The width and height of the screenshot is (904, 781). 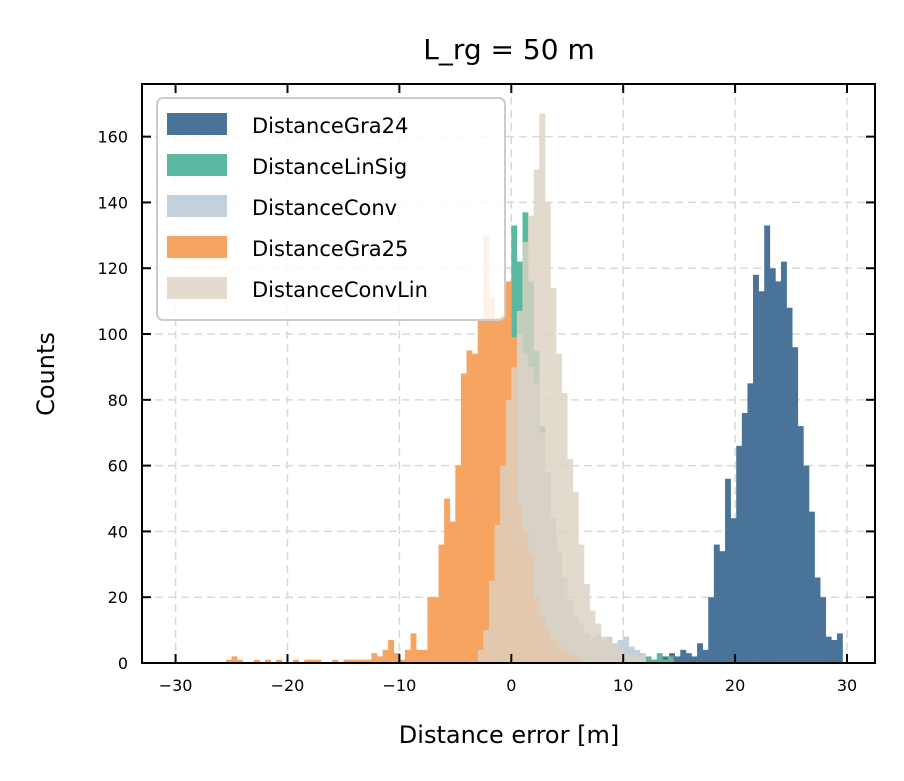 I want to click on y-tick-label: 160, so click(x=112, y=137).